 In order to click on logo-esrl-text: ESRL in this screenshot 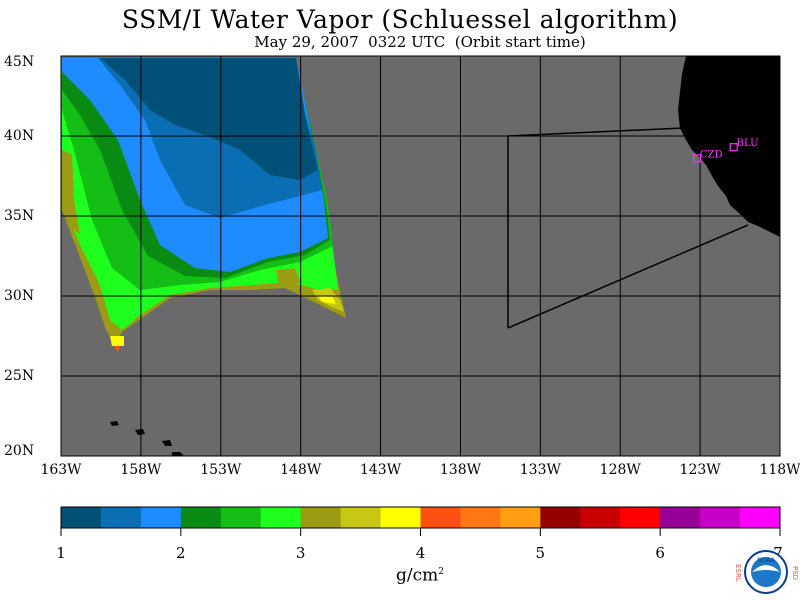, I will do `click(738, 573)`.